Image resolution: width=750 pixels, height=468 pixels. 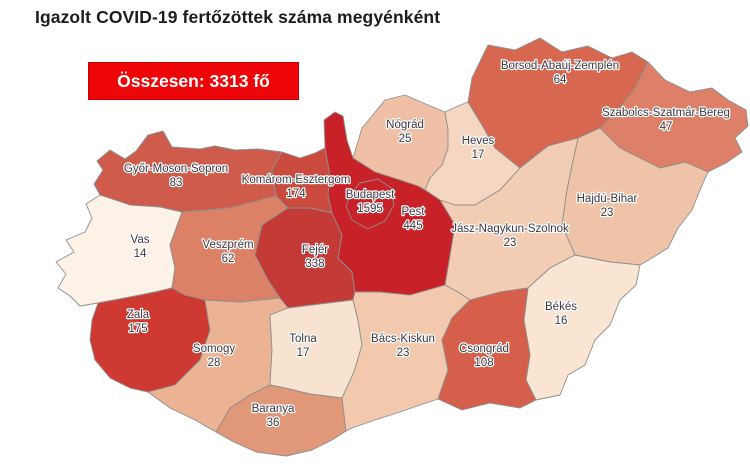 What do you see at coordinates (403, 353) in the screenshot?
I see `county-value-bacs: 23` at bounding box center [403, 353].